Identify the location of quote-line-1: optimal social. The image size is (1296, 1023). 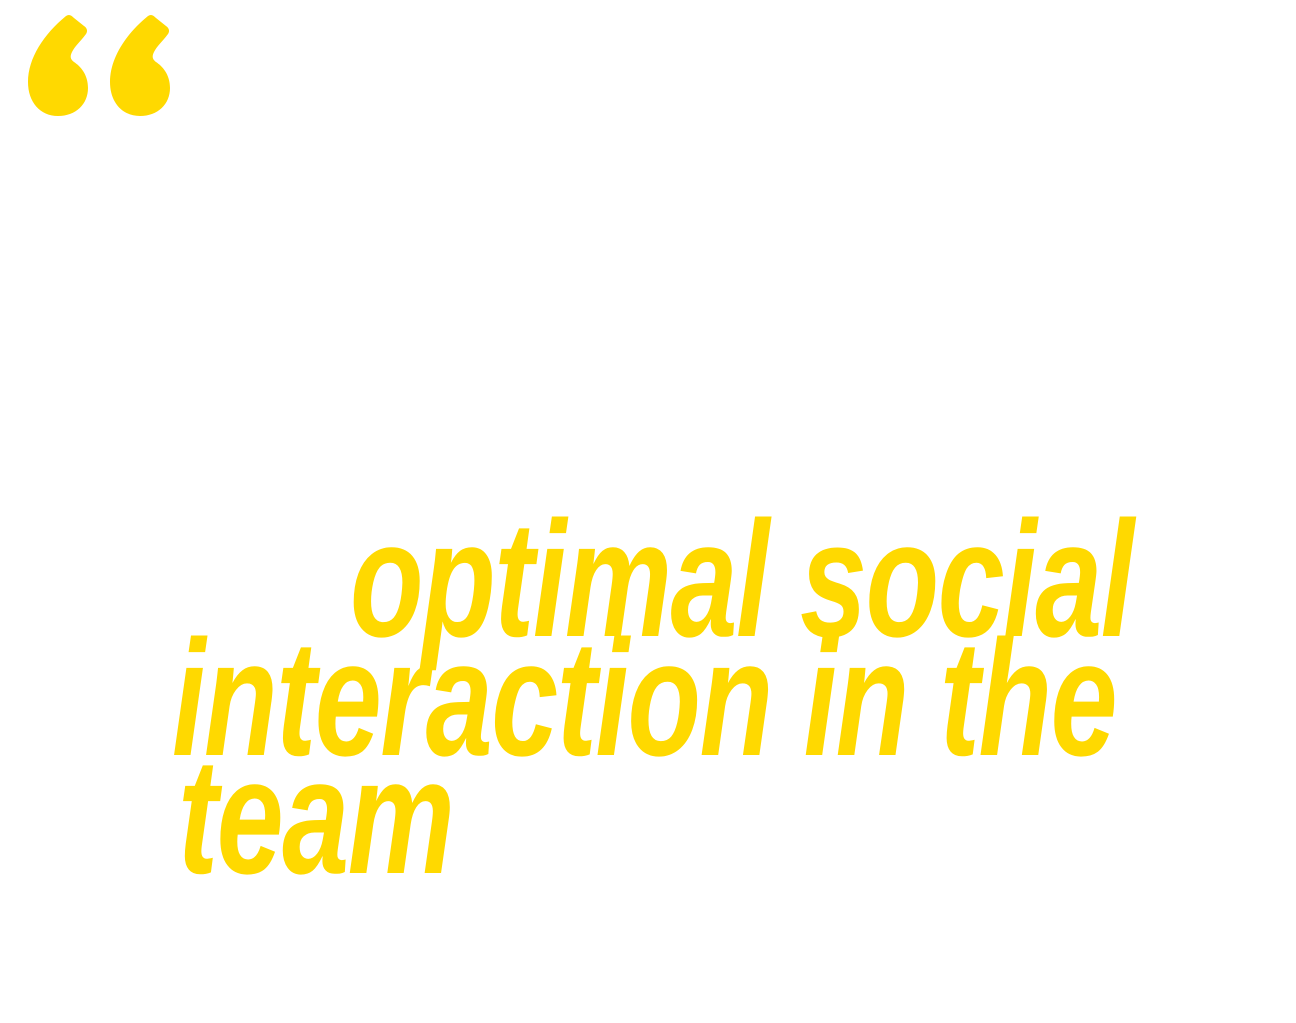
(742, 579).